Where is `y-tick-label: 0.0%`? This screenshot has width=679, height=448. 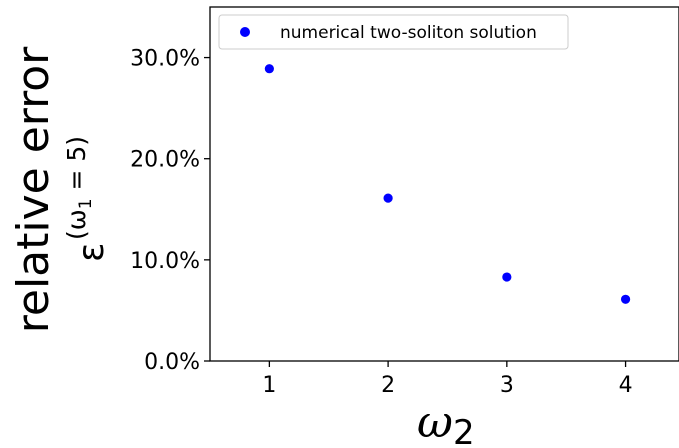 y-tick-label: 0.0% is located at coordinates (172, 362).